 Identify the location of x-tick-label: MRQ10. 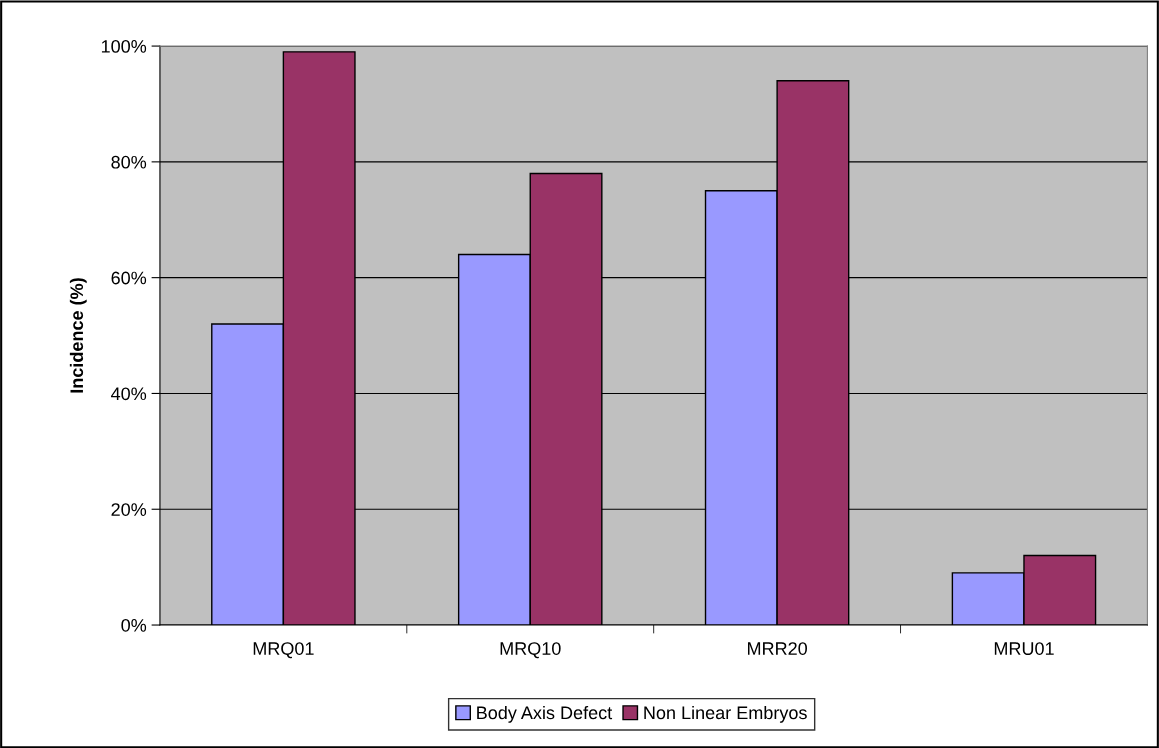
(530, 650).